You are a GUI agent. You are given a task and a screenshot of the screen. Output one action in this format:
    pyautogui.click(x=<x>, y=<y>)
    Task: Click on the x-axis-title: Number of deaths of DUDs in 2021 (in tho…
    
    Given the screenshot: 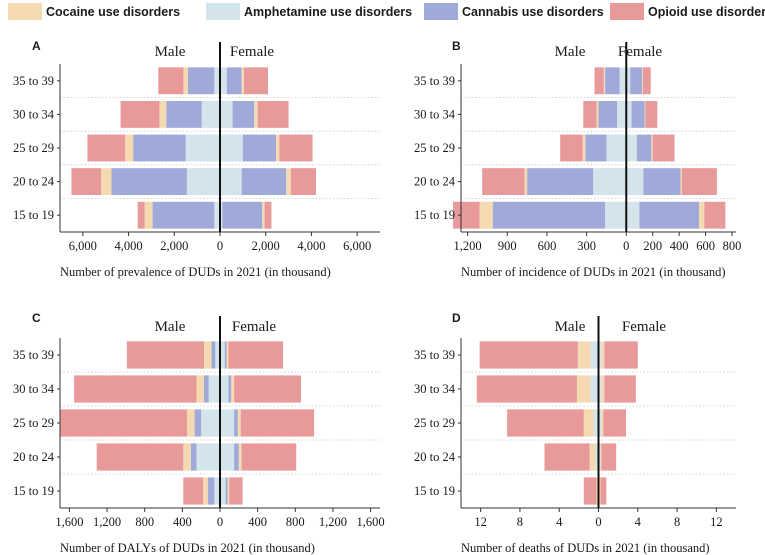 What is the action you would take?
    pyautogui.click(x=585, y=548)
    